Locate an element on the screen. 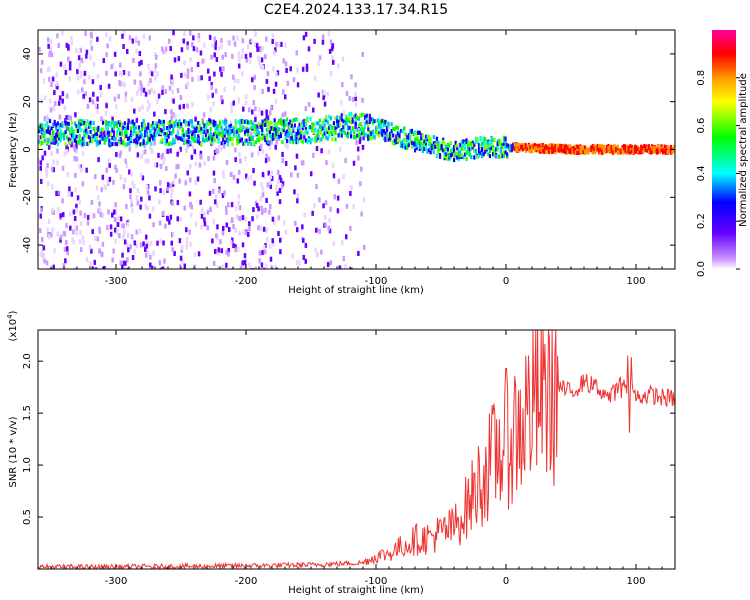  y-tick-label: 2.0 is located at coordinates (27, 361).